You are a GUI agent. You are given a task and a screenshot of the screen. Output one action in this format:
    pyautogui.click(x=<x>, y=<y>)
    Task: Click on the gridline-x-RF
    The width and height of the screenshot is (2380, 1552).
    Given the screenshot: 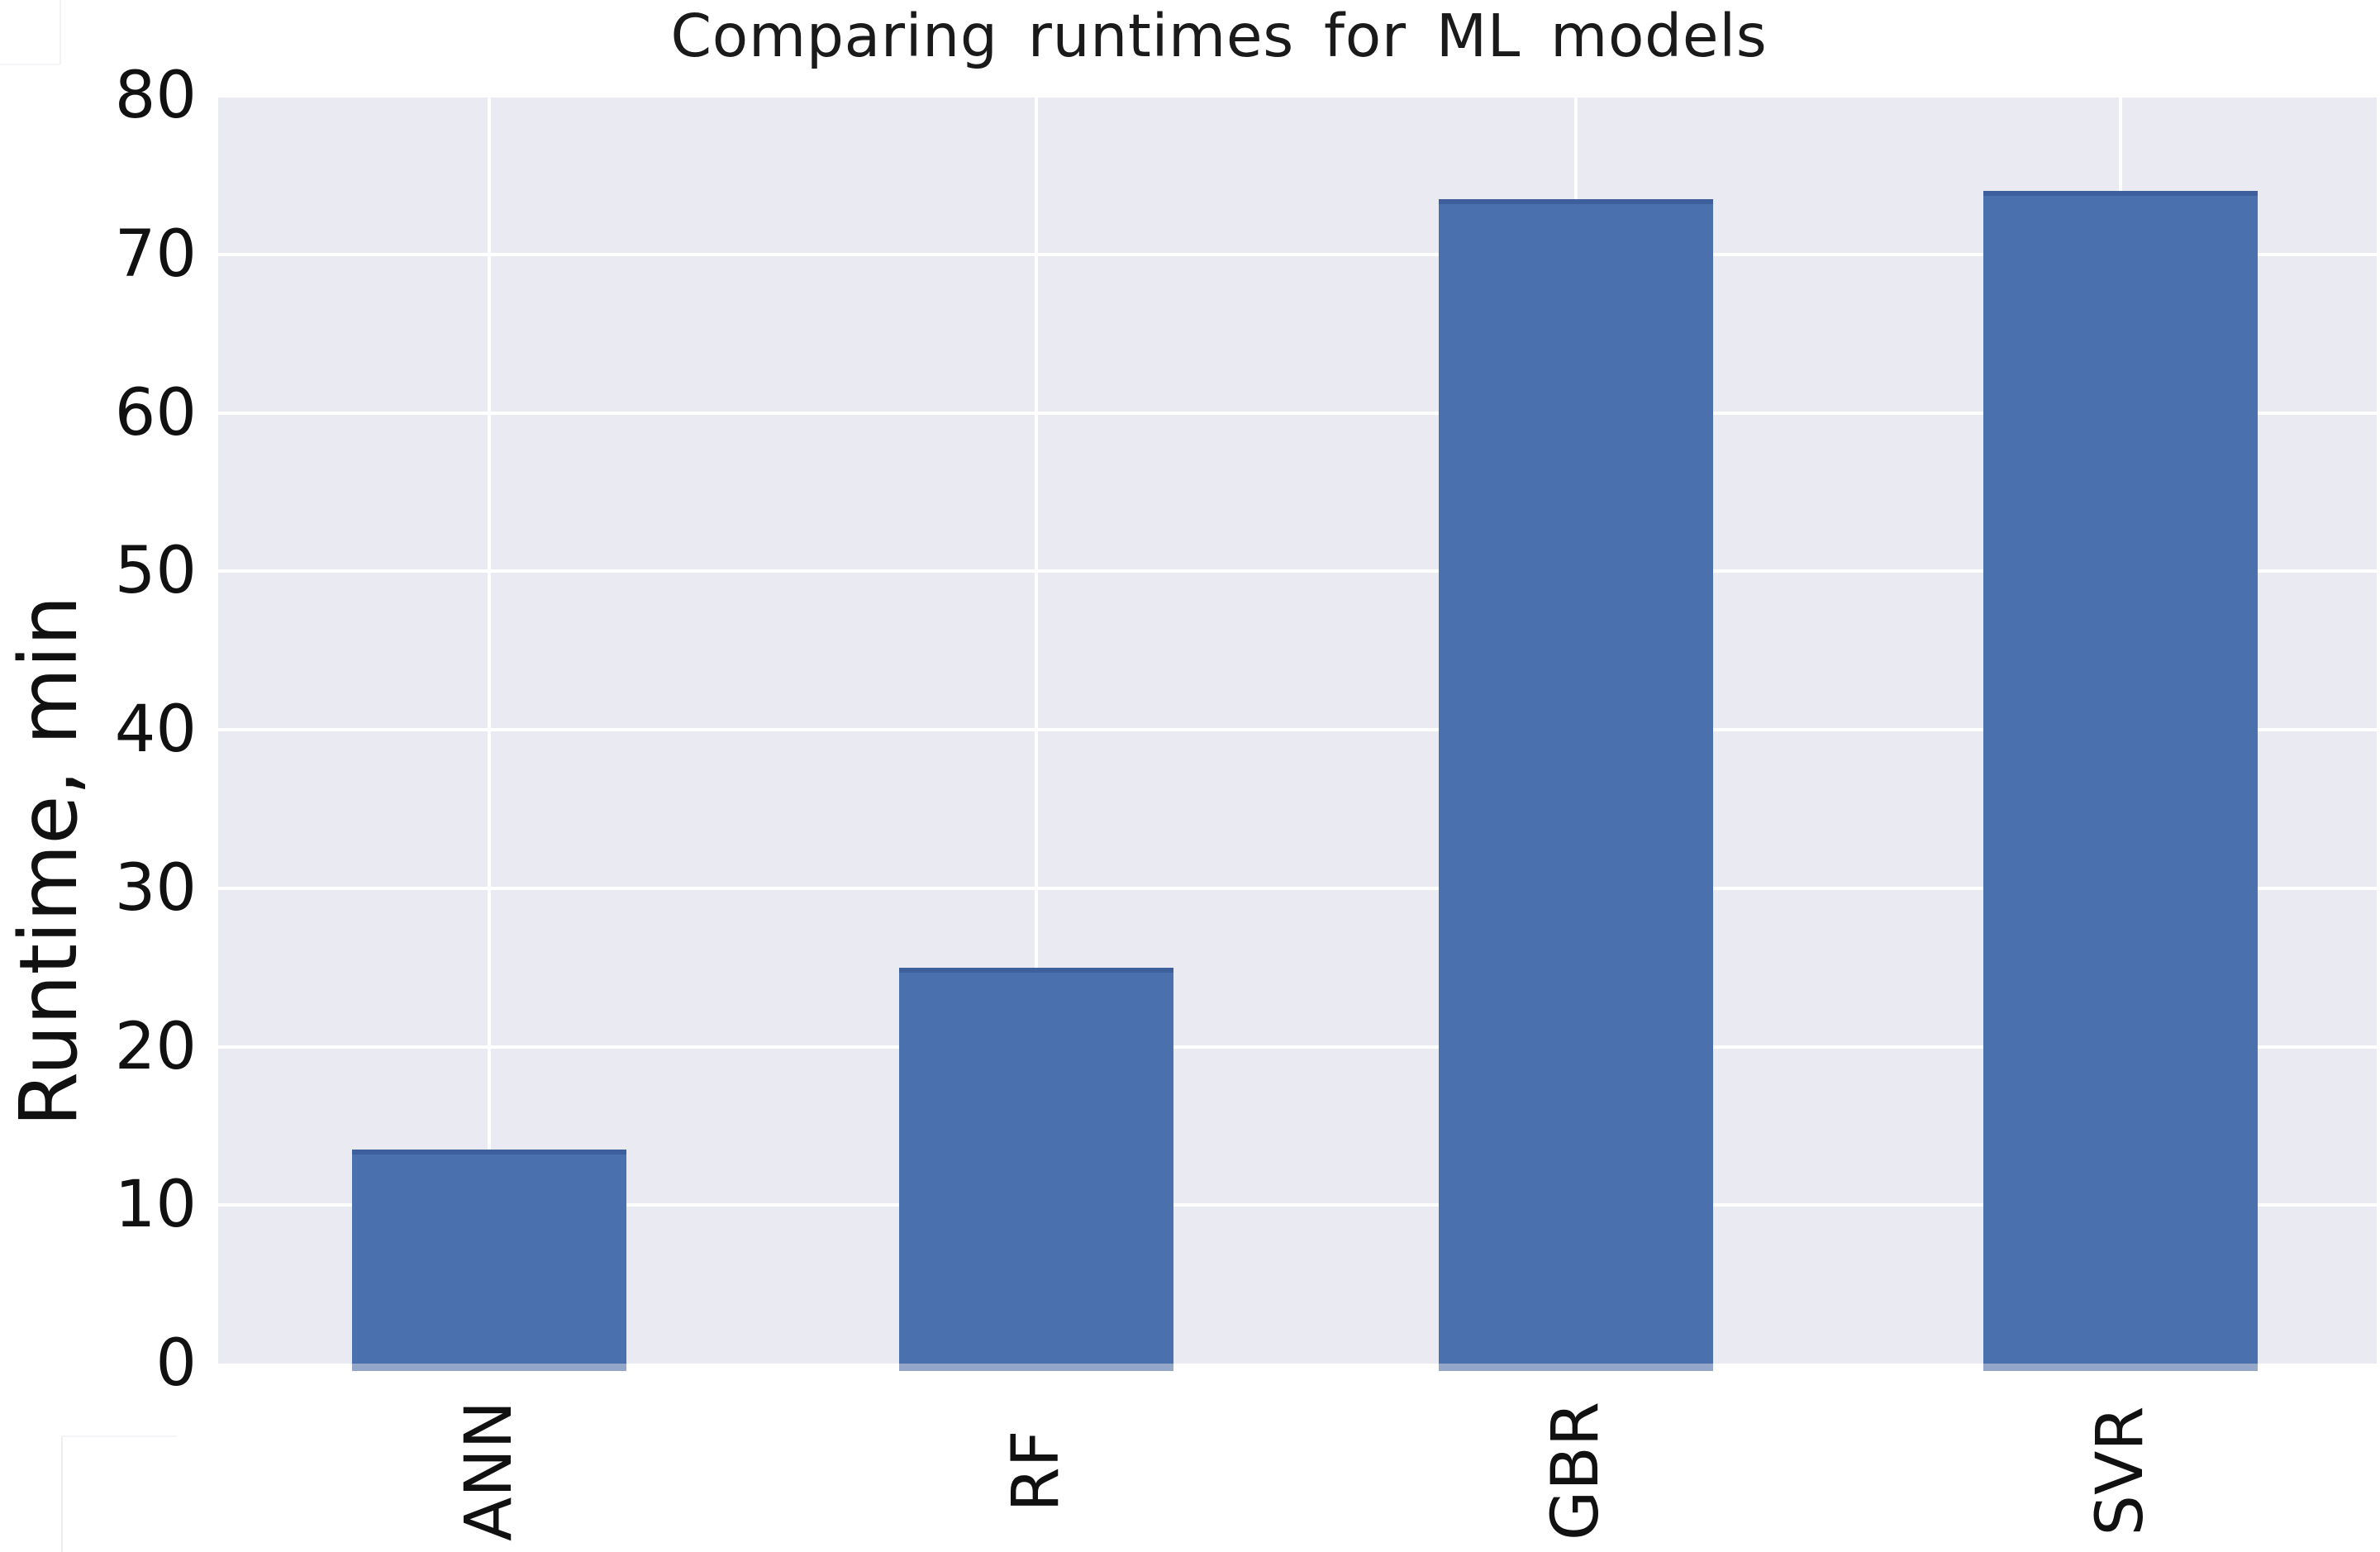 What is the action you would take?
    pyautogui.click(x=1036, y=730)
    